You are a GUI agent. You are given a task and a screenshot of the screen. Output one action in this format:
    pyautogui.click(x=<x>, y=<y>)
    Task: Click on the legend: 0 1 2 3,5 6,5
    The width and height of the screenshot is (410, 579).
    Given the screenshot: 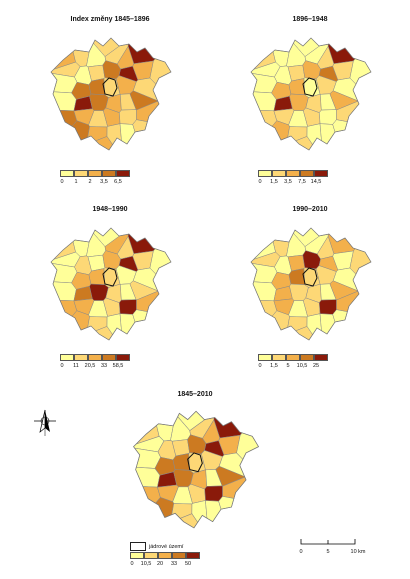 What is the action you would take?
    pyautogui.click(x=100, y=179)
    